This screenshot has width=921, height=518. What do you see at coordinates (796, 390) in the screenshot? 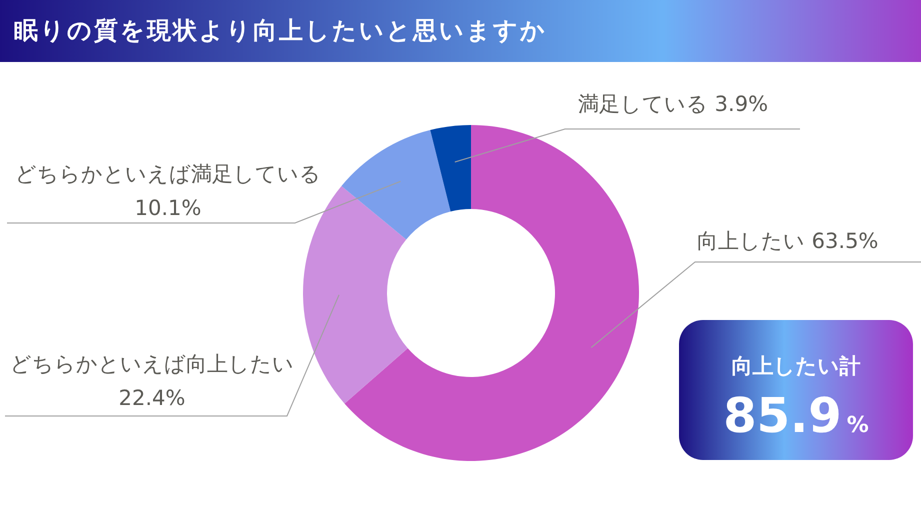
I see `annotation-card: 向上したい計 85.9%` at bounding box center [796, 390].